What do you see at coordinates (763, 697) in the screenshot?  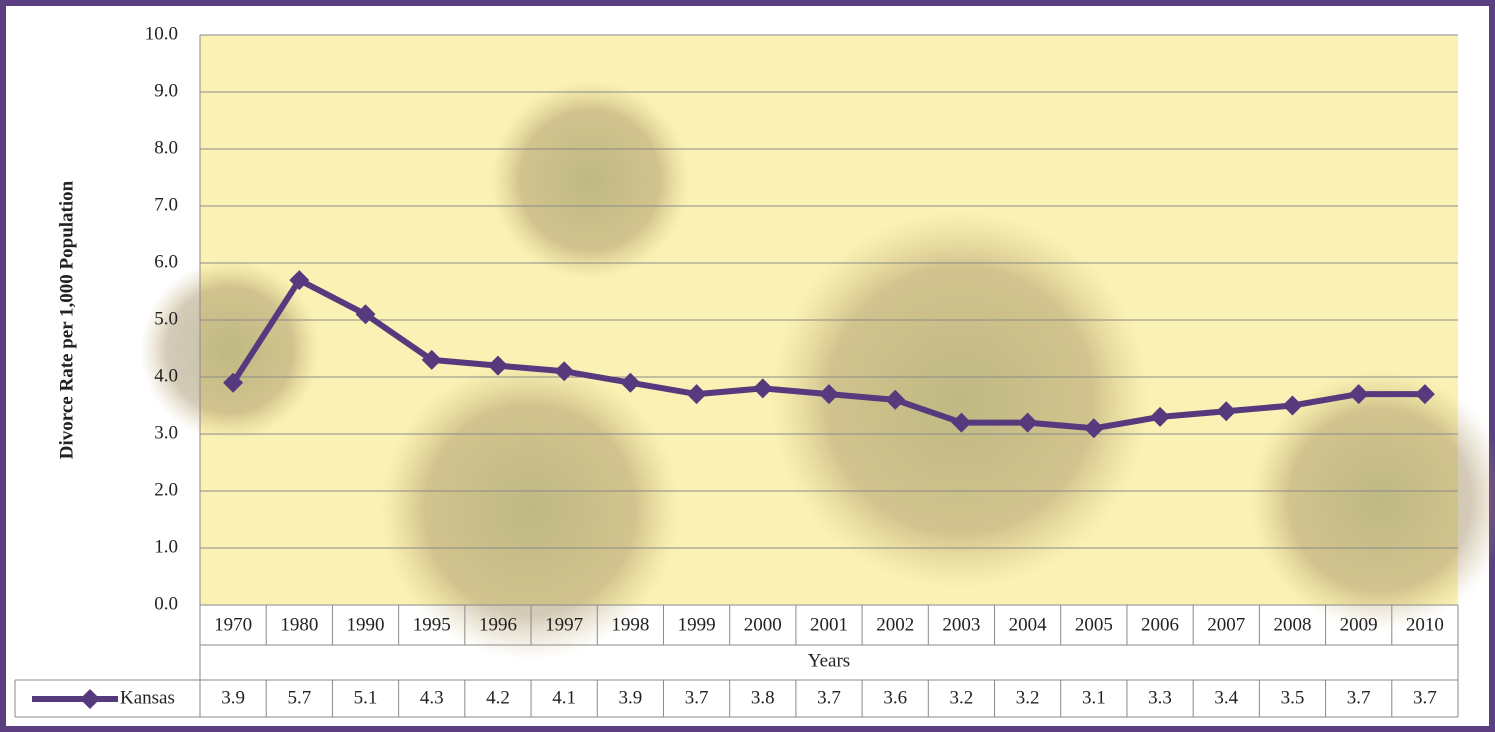 I see `table-value: 3.8` at bounding box center [763, 697].